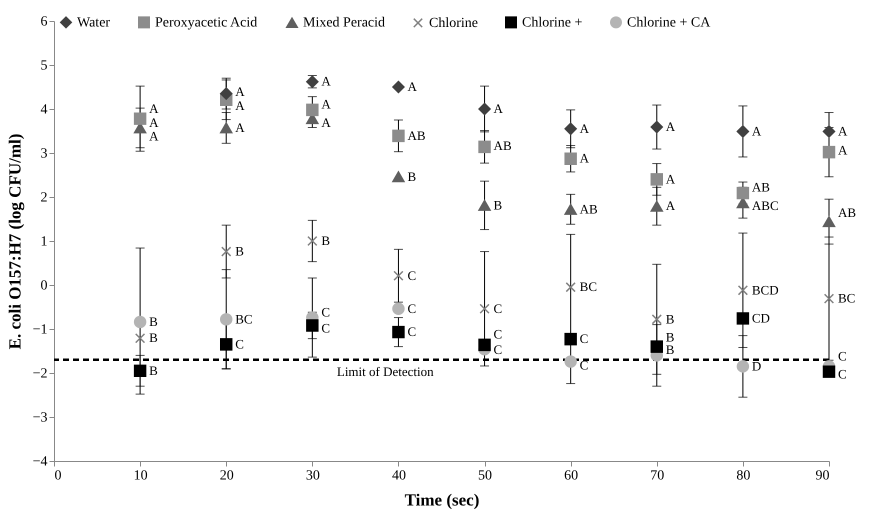 The width and height of the screenshot is (882, 532). I want to click on y-tick-label: 5, so click(44, 66).